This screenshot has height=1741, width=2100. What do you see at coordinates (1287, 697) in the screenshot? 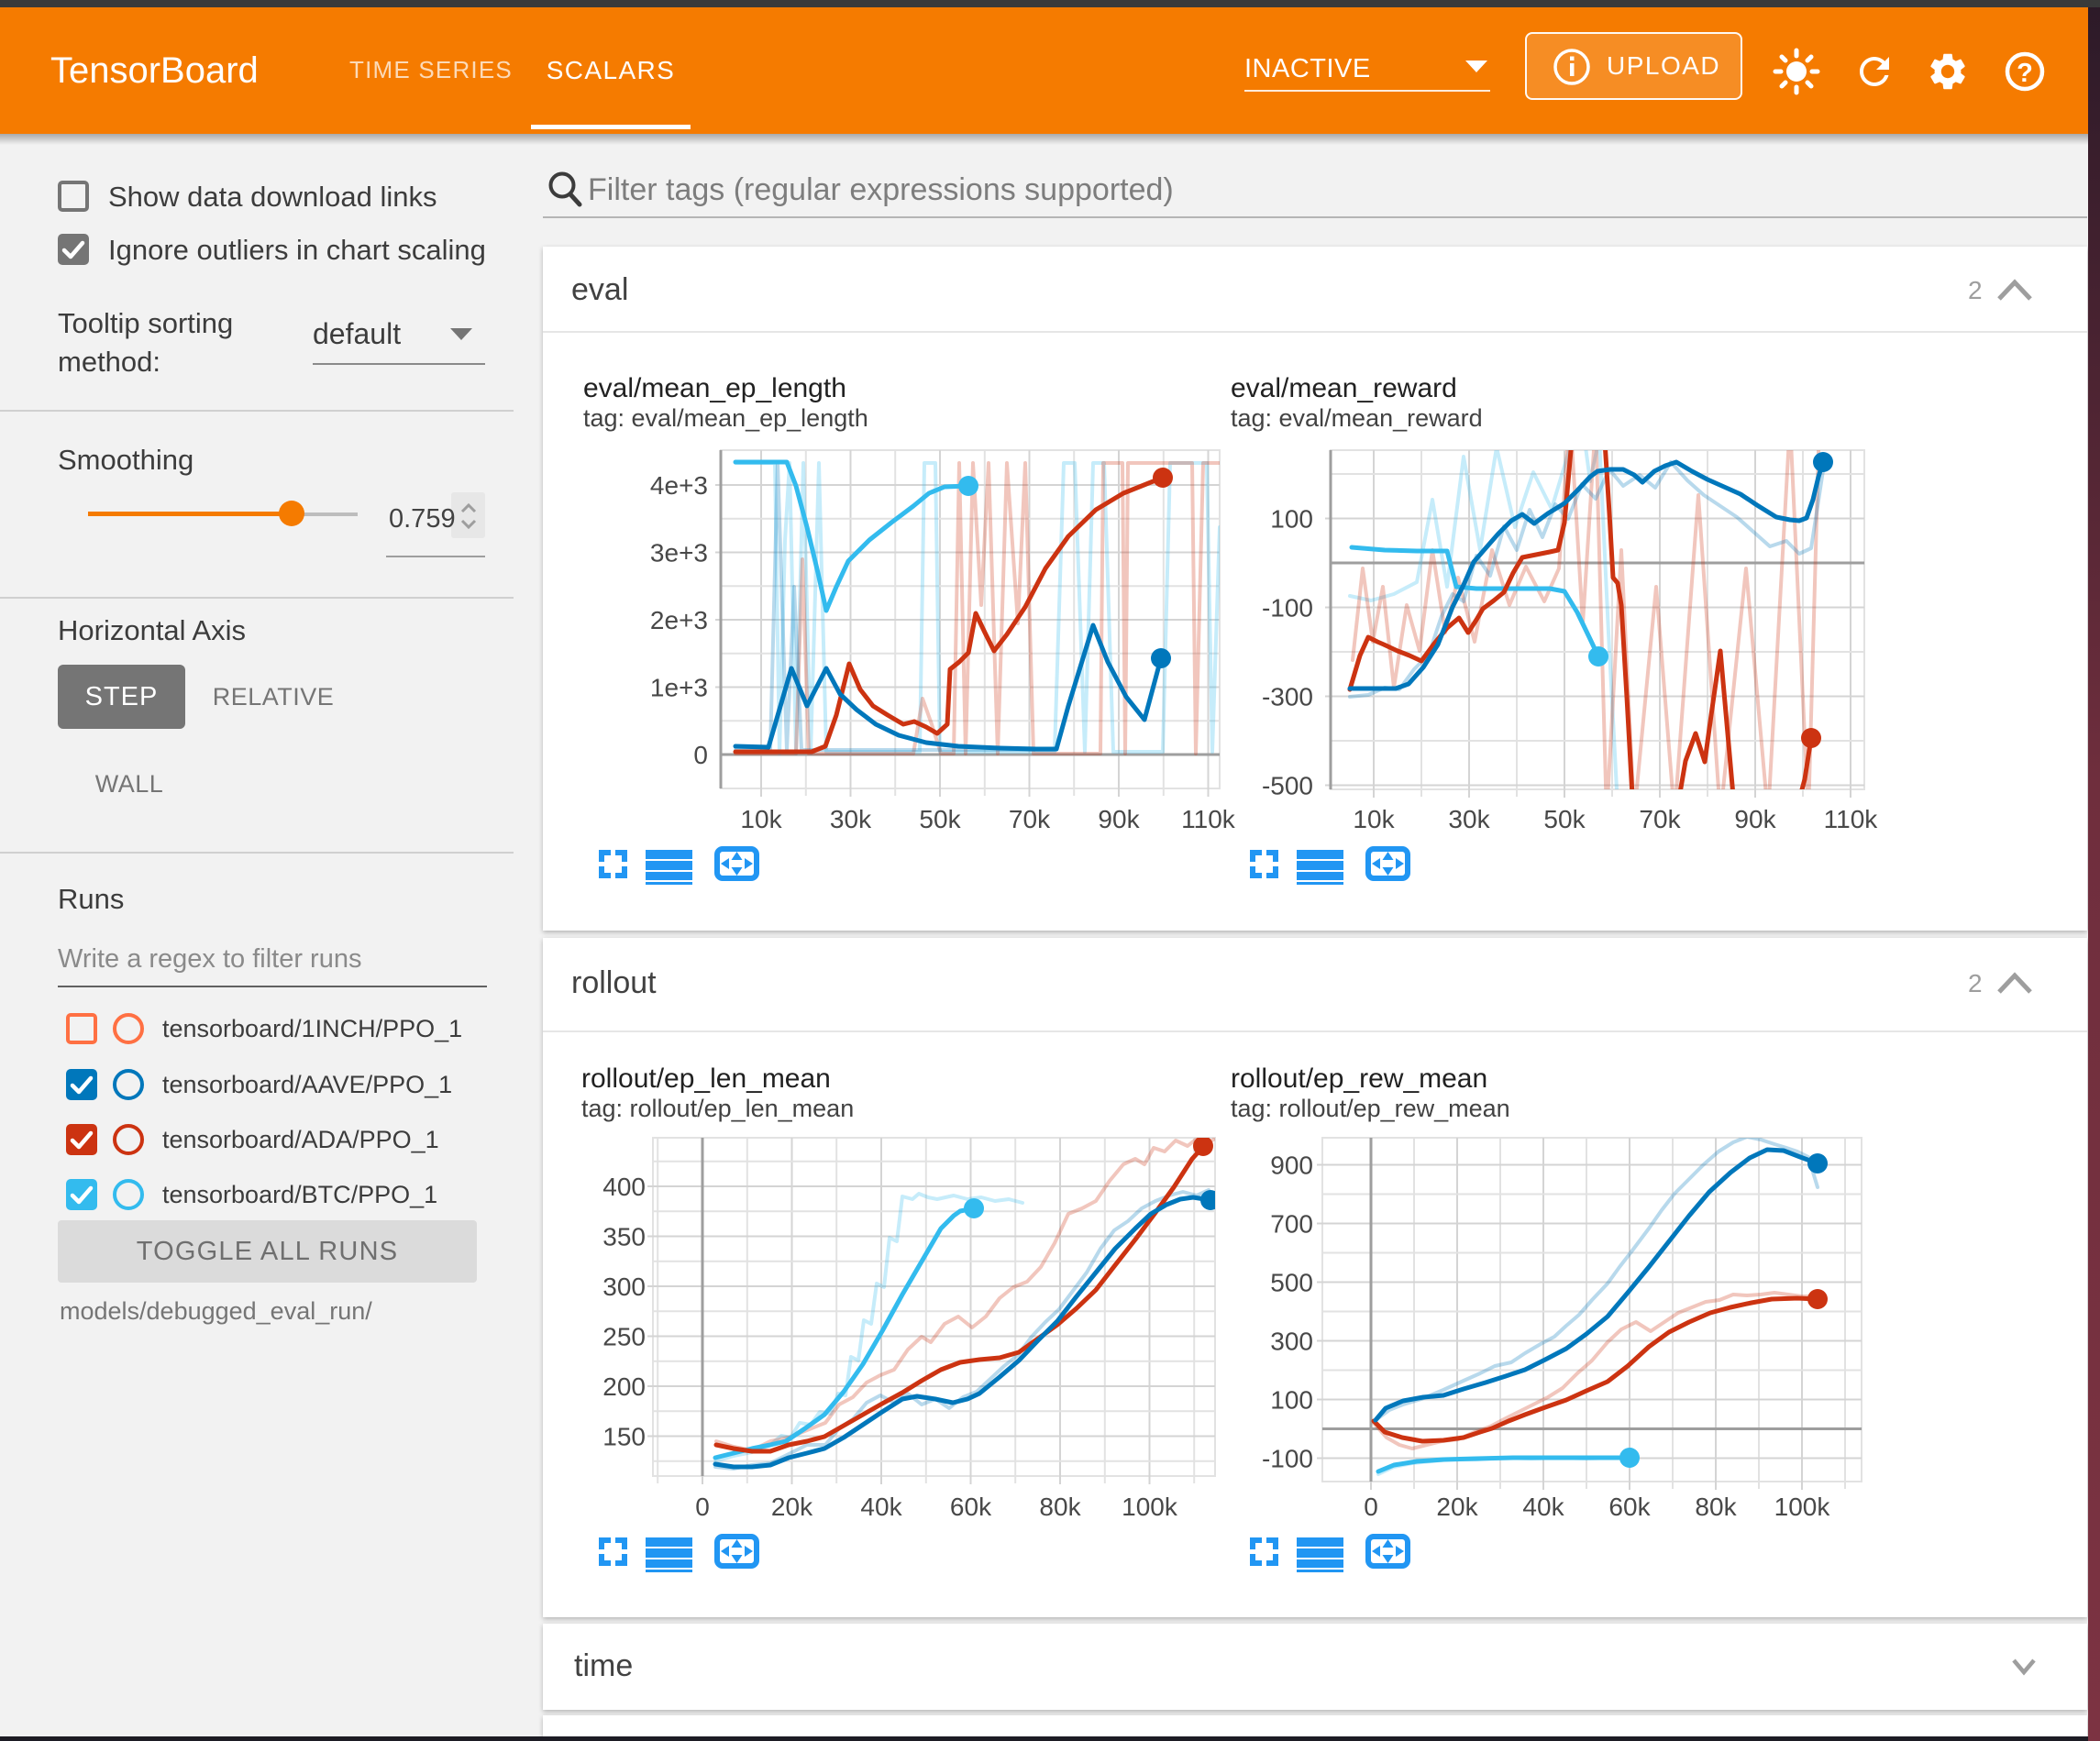
I see `svg-text: -300` at bounding box center [1287, 697].